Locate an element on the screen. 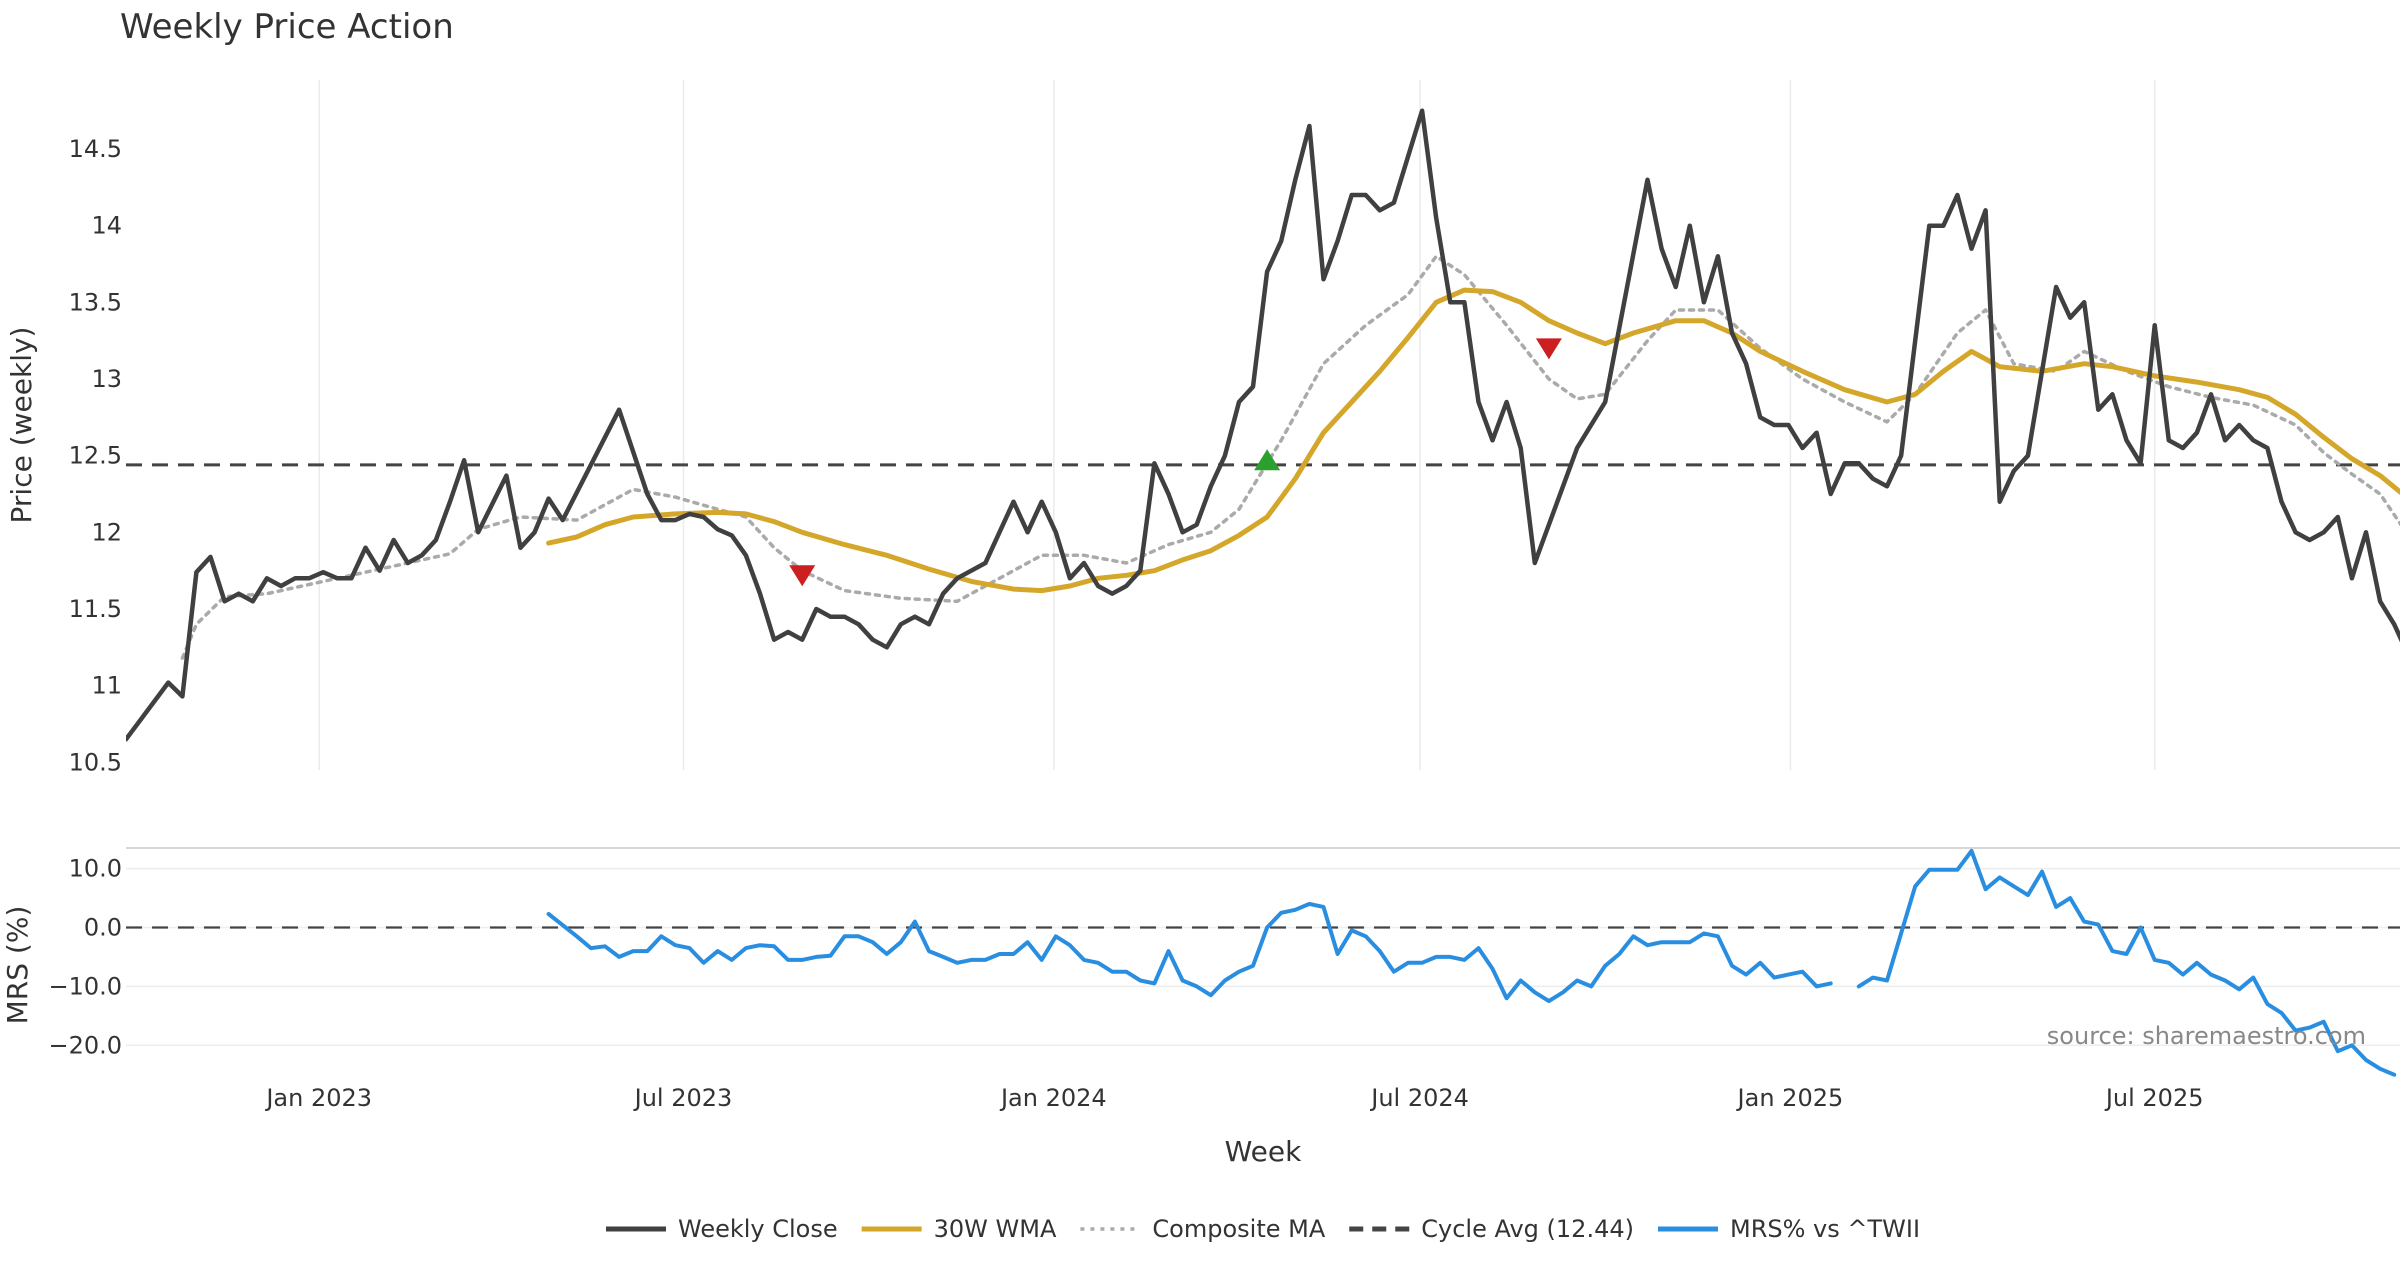 This screenshot has height=1264, width=2400. price-y-tick-label: 13.5 is located at coordinates (95, 302).